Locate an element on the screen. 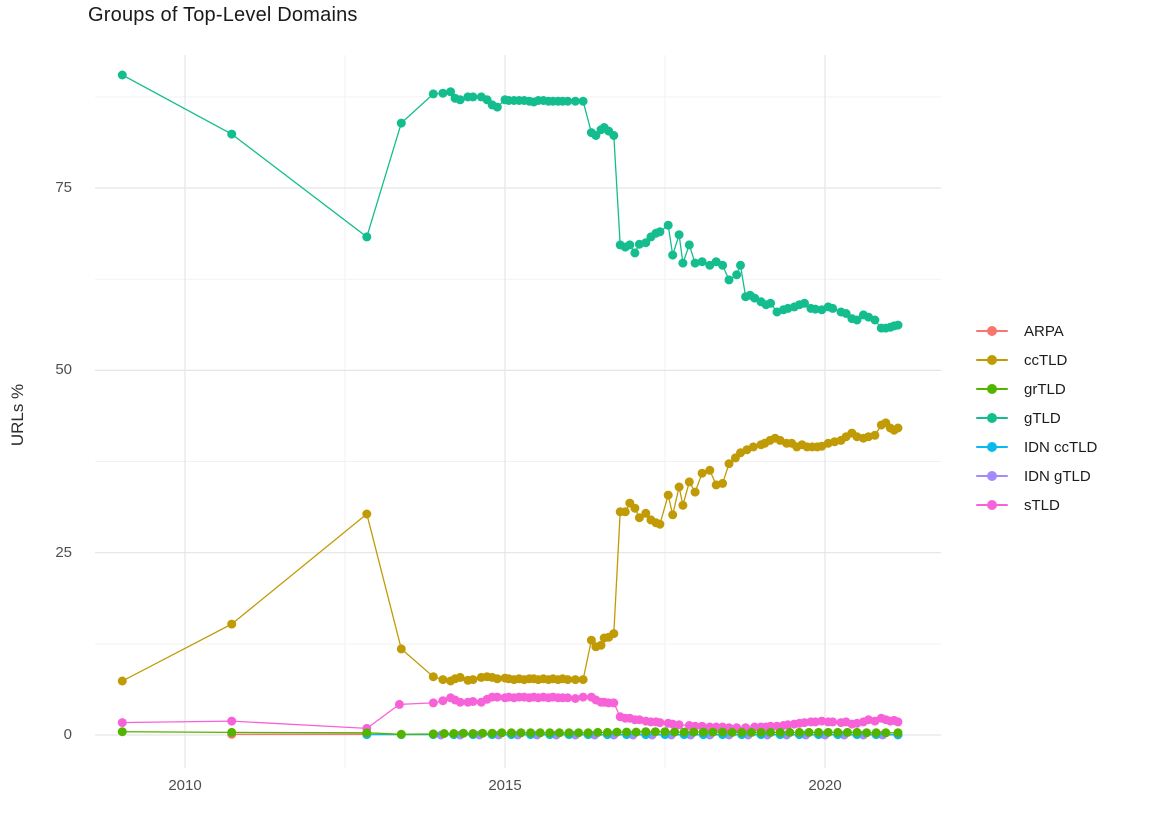 This screenshot has height=827, width=1164. y-tick-label: 0 is located at coordinates (67, 734).